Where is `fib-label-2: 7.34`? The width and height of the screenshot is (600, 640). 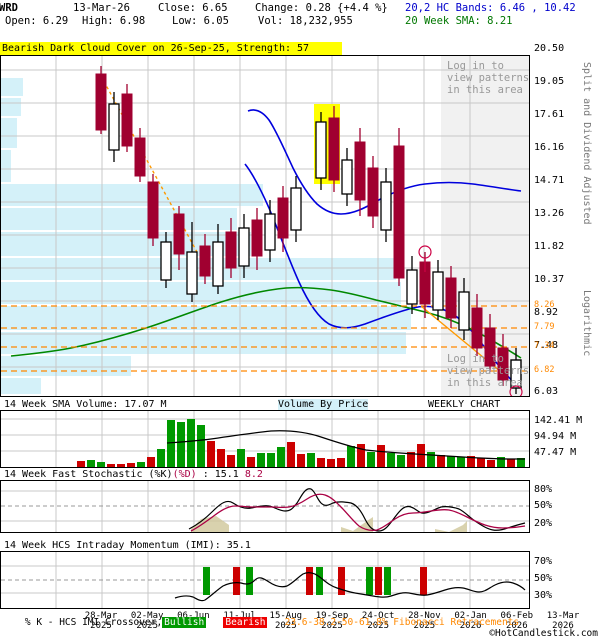 fib-label-2: 7.34 is located at coordinates (544, 346).